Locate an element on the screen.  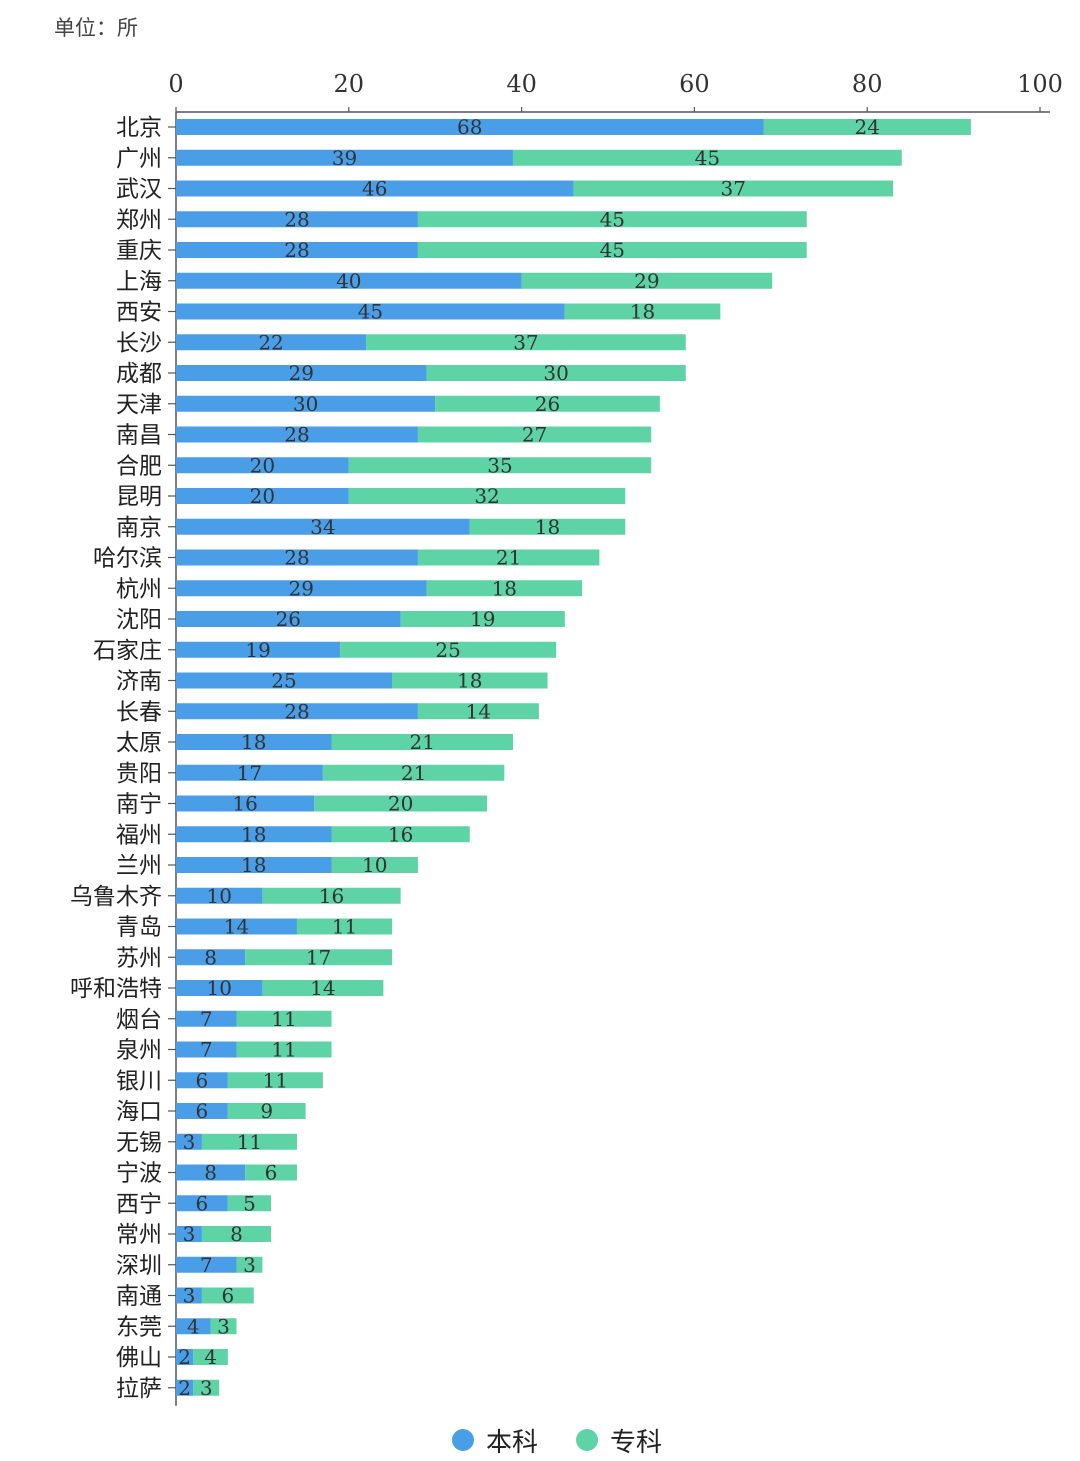
data-label: 11 is located at coordinates (283, 1050).